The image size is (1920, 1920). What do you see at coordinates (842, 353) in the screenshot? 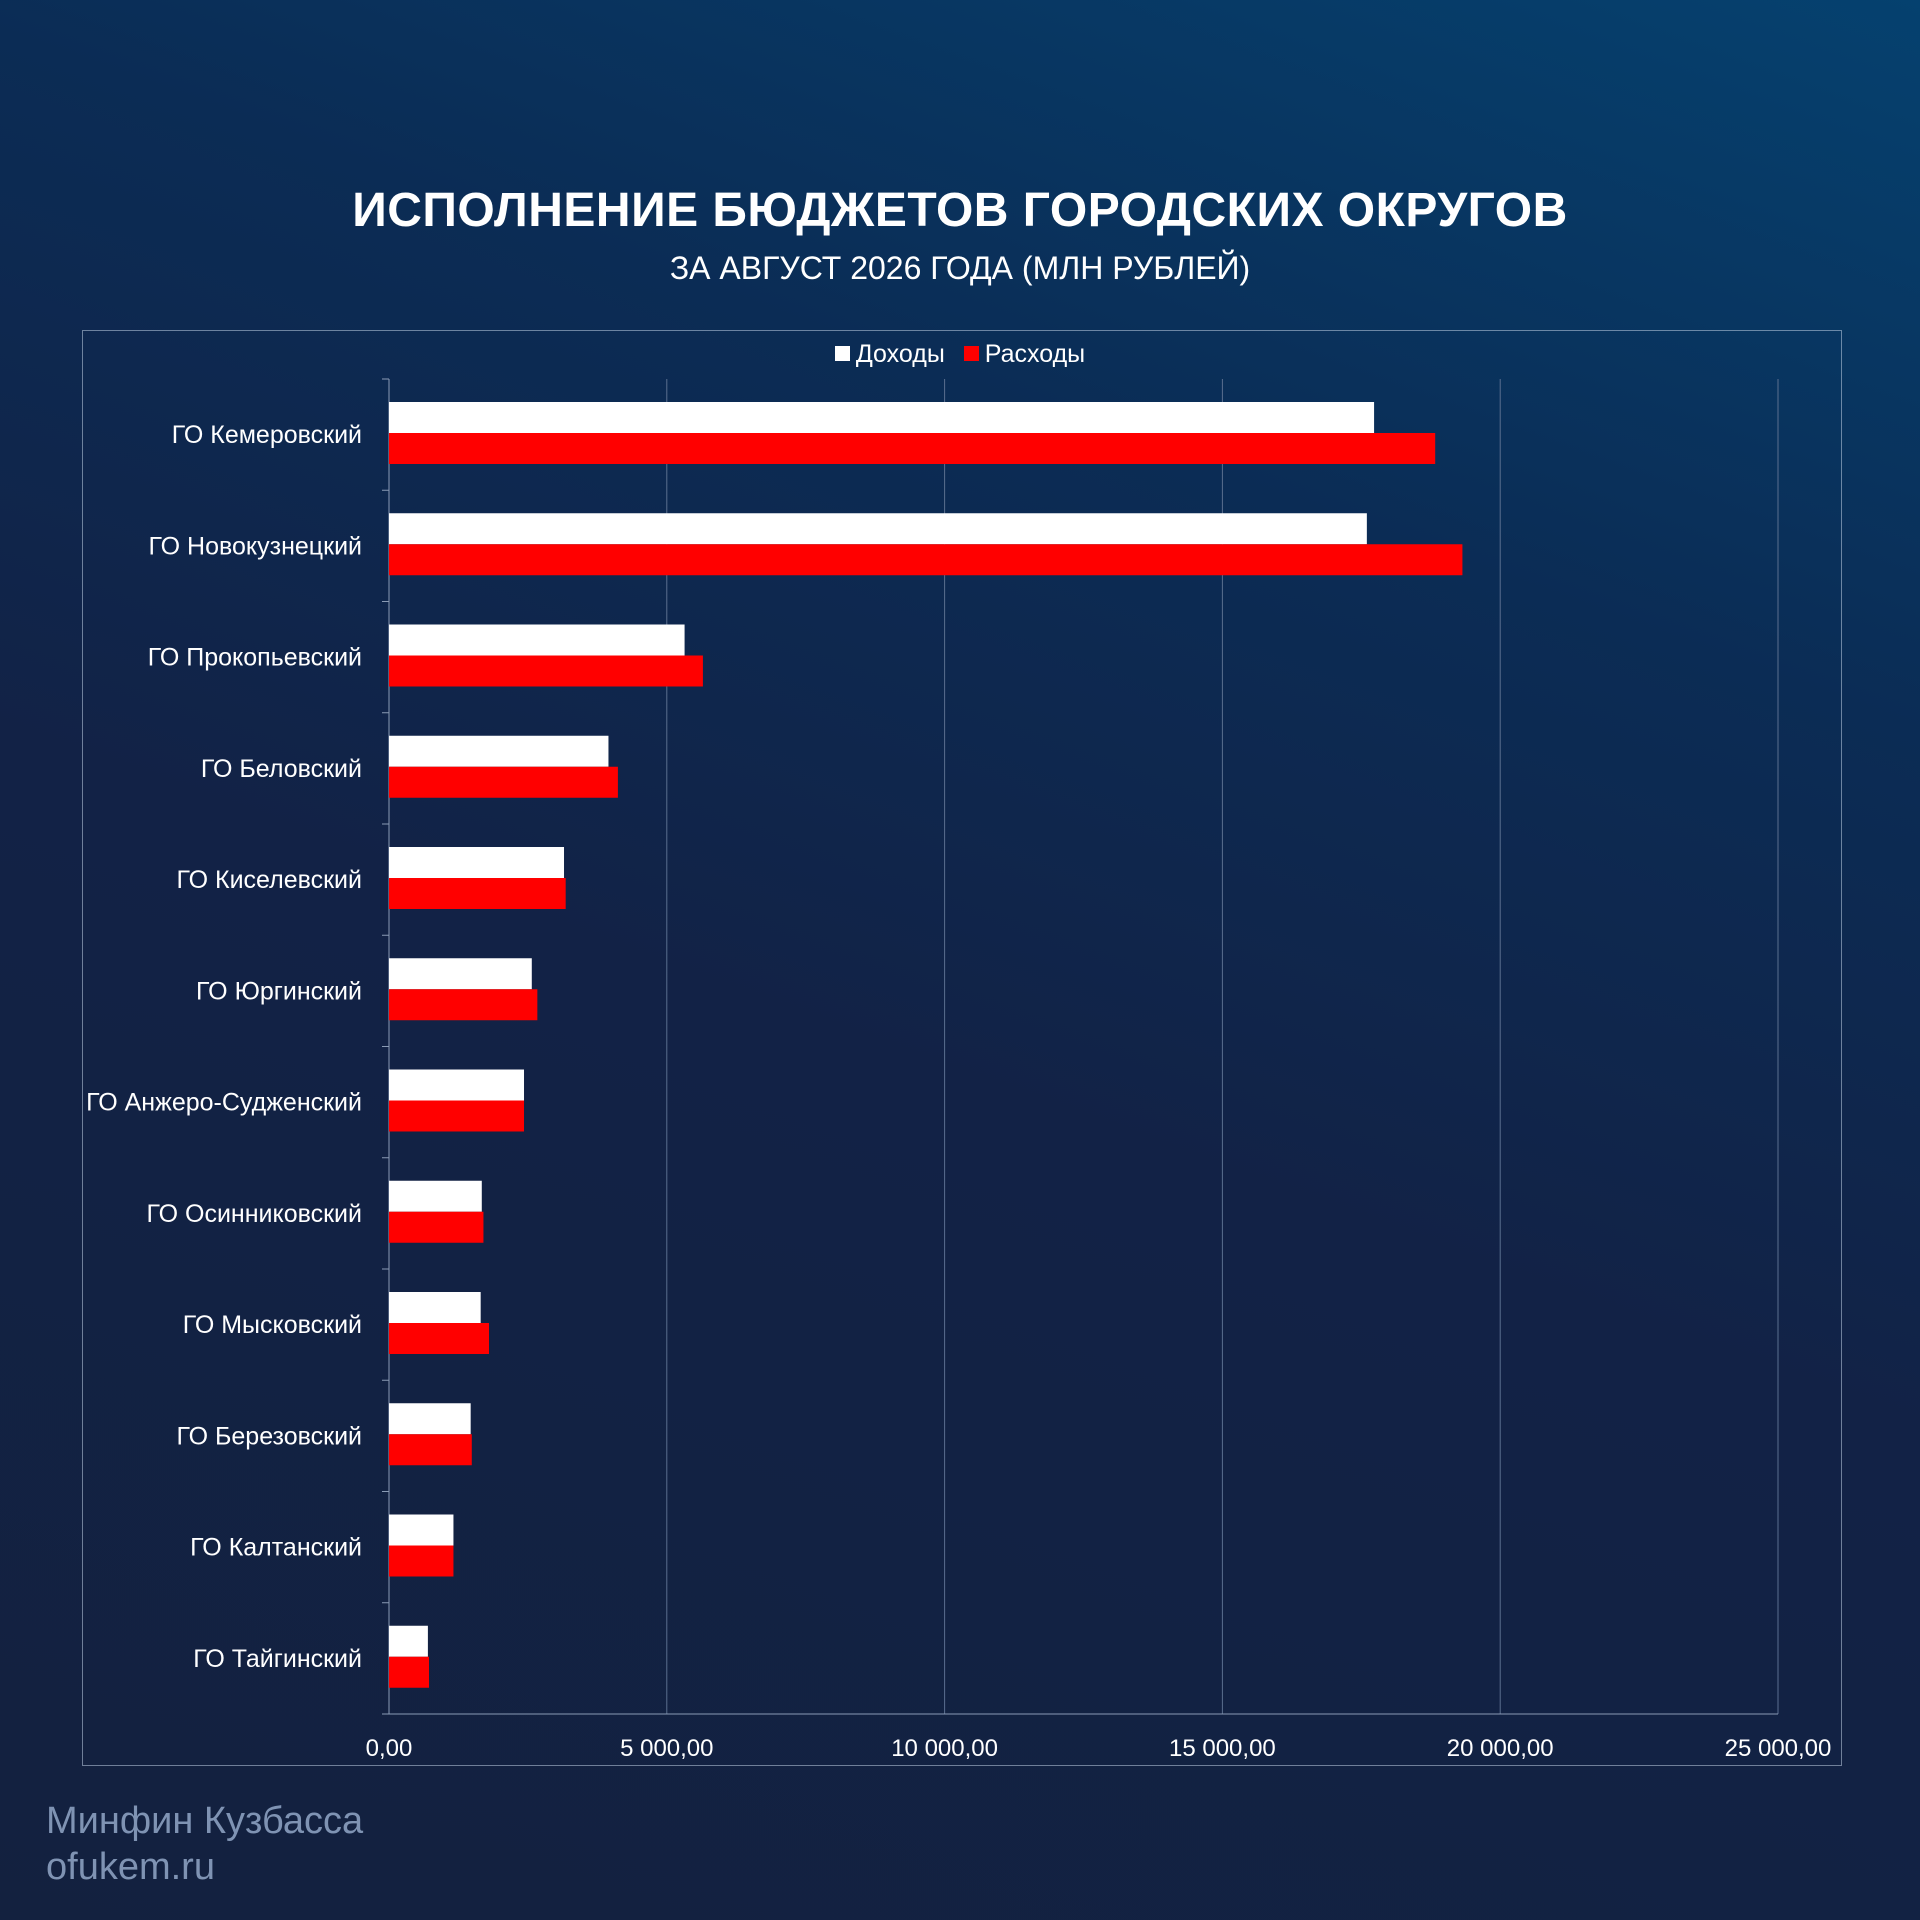
I see `legend-swatch-income` at bounding box center [842, 353].